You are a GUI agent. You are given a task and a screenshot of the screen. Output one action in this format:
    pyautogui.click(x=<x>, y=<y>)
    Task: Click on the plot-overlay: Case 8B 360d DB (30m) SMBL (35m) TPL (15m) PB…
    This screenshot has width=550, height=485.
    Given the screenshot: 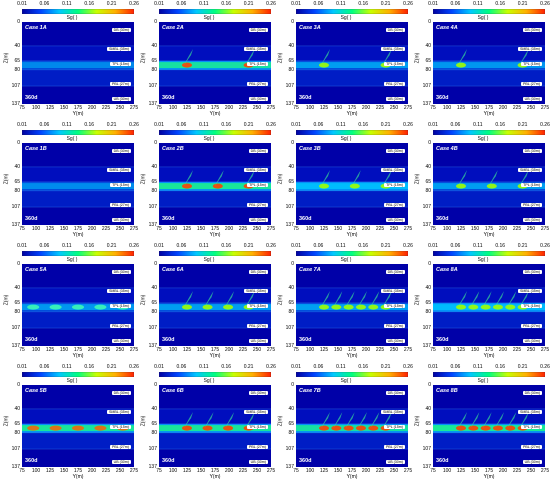 What is the action you would take?
    pyautogui.click(x=489, y=426)
    